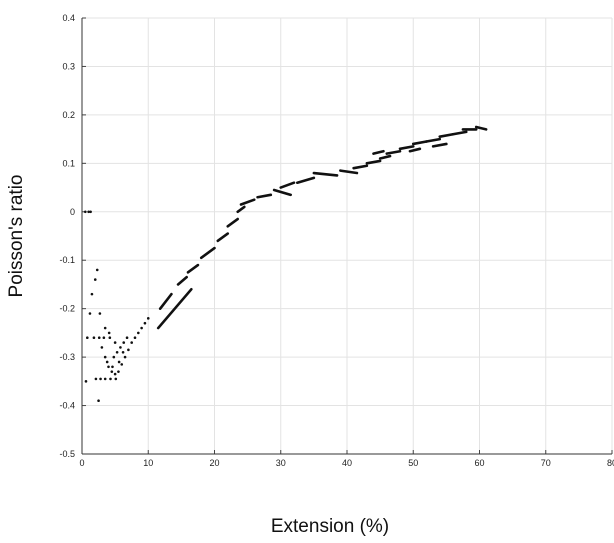 The image size is (614, 543). What do you see at coordinates (68, 163) in the screenshot?
I see `y-tick-label: 0.1` at bounding box center [68, 163].